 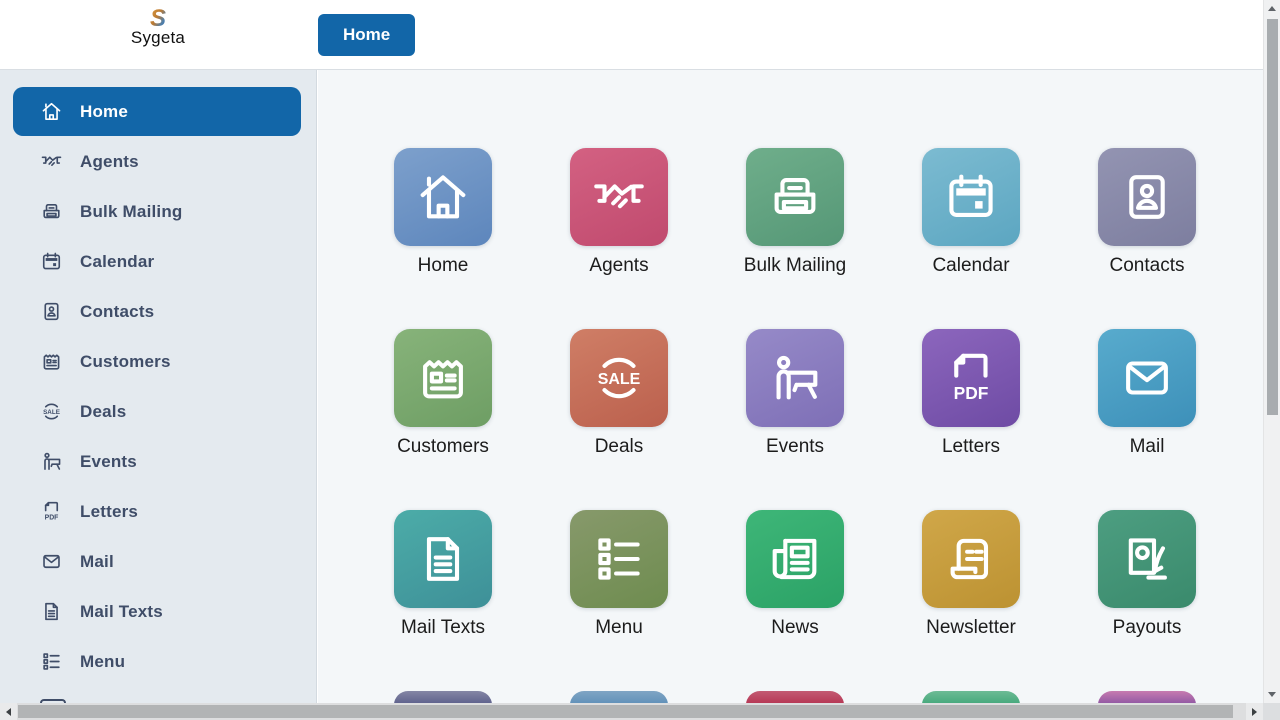 I want to click on sidebar-item-letters: Letters, so click(x=157, y=511).